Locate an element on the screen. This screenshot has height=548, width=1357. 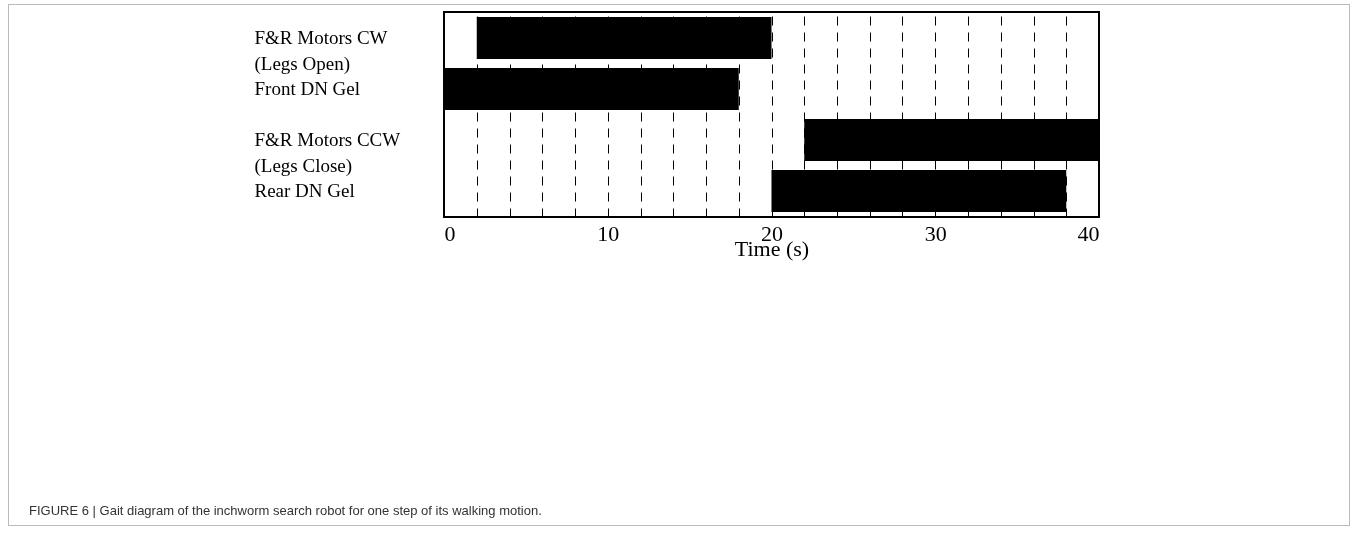
x-tick-label: 30 is located at coordinates (935, 233).